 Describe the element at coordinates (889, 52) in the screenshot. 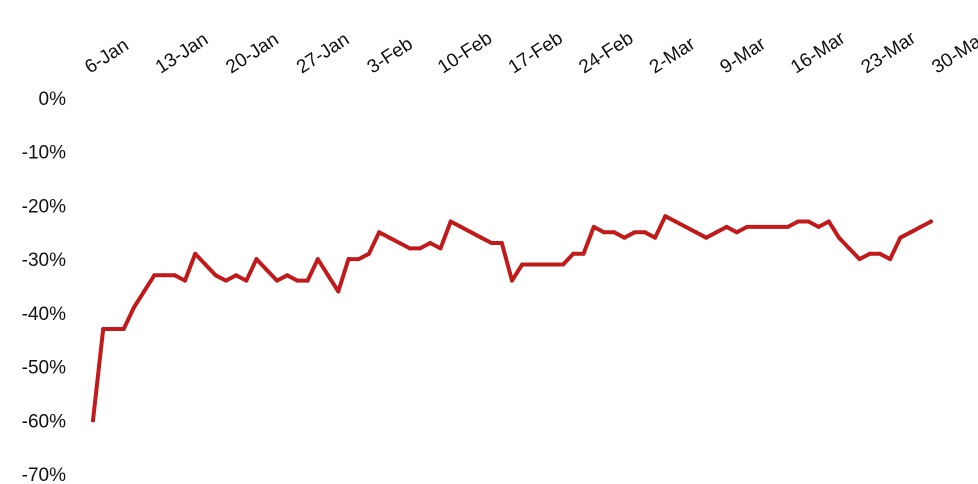

I see `x-tick-label: 23-Mar` at that location.